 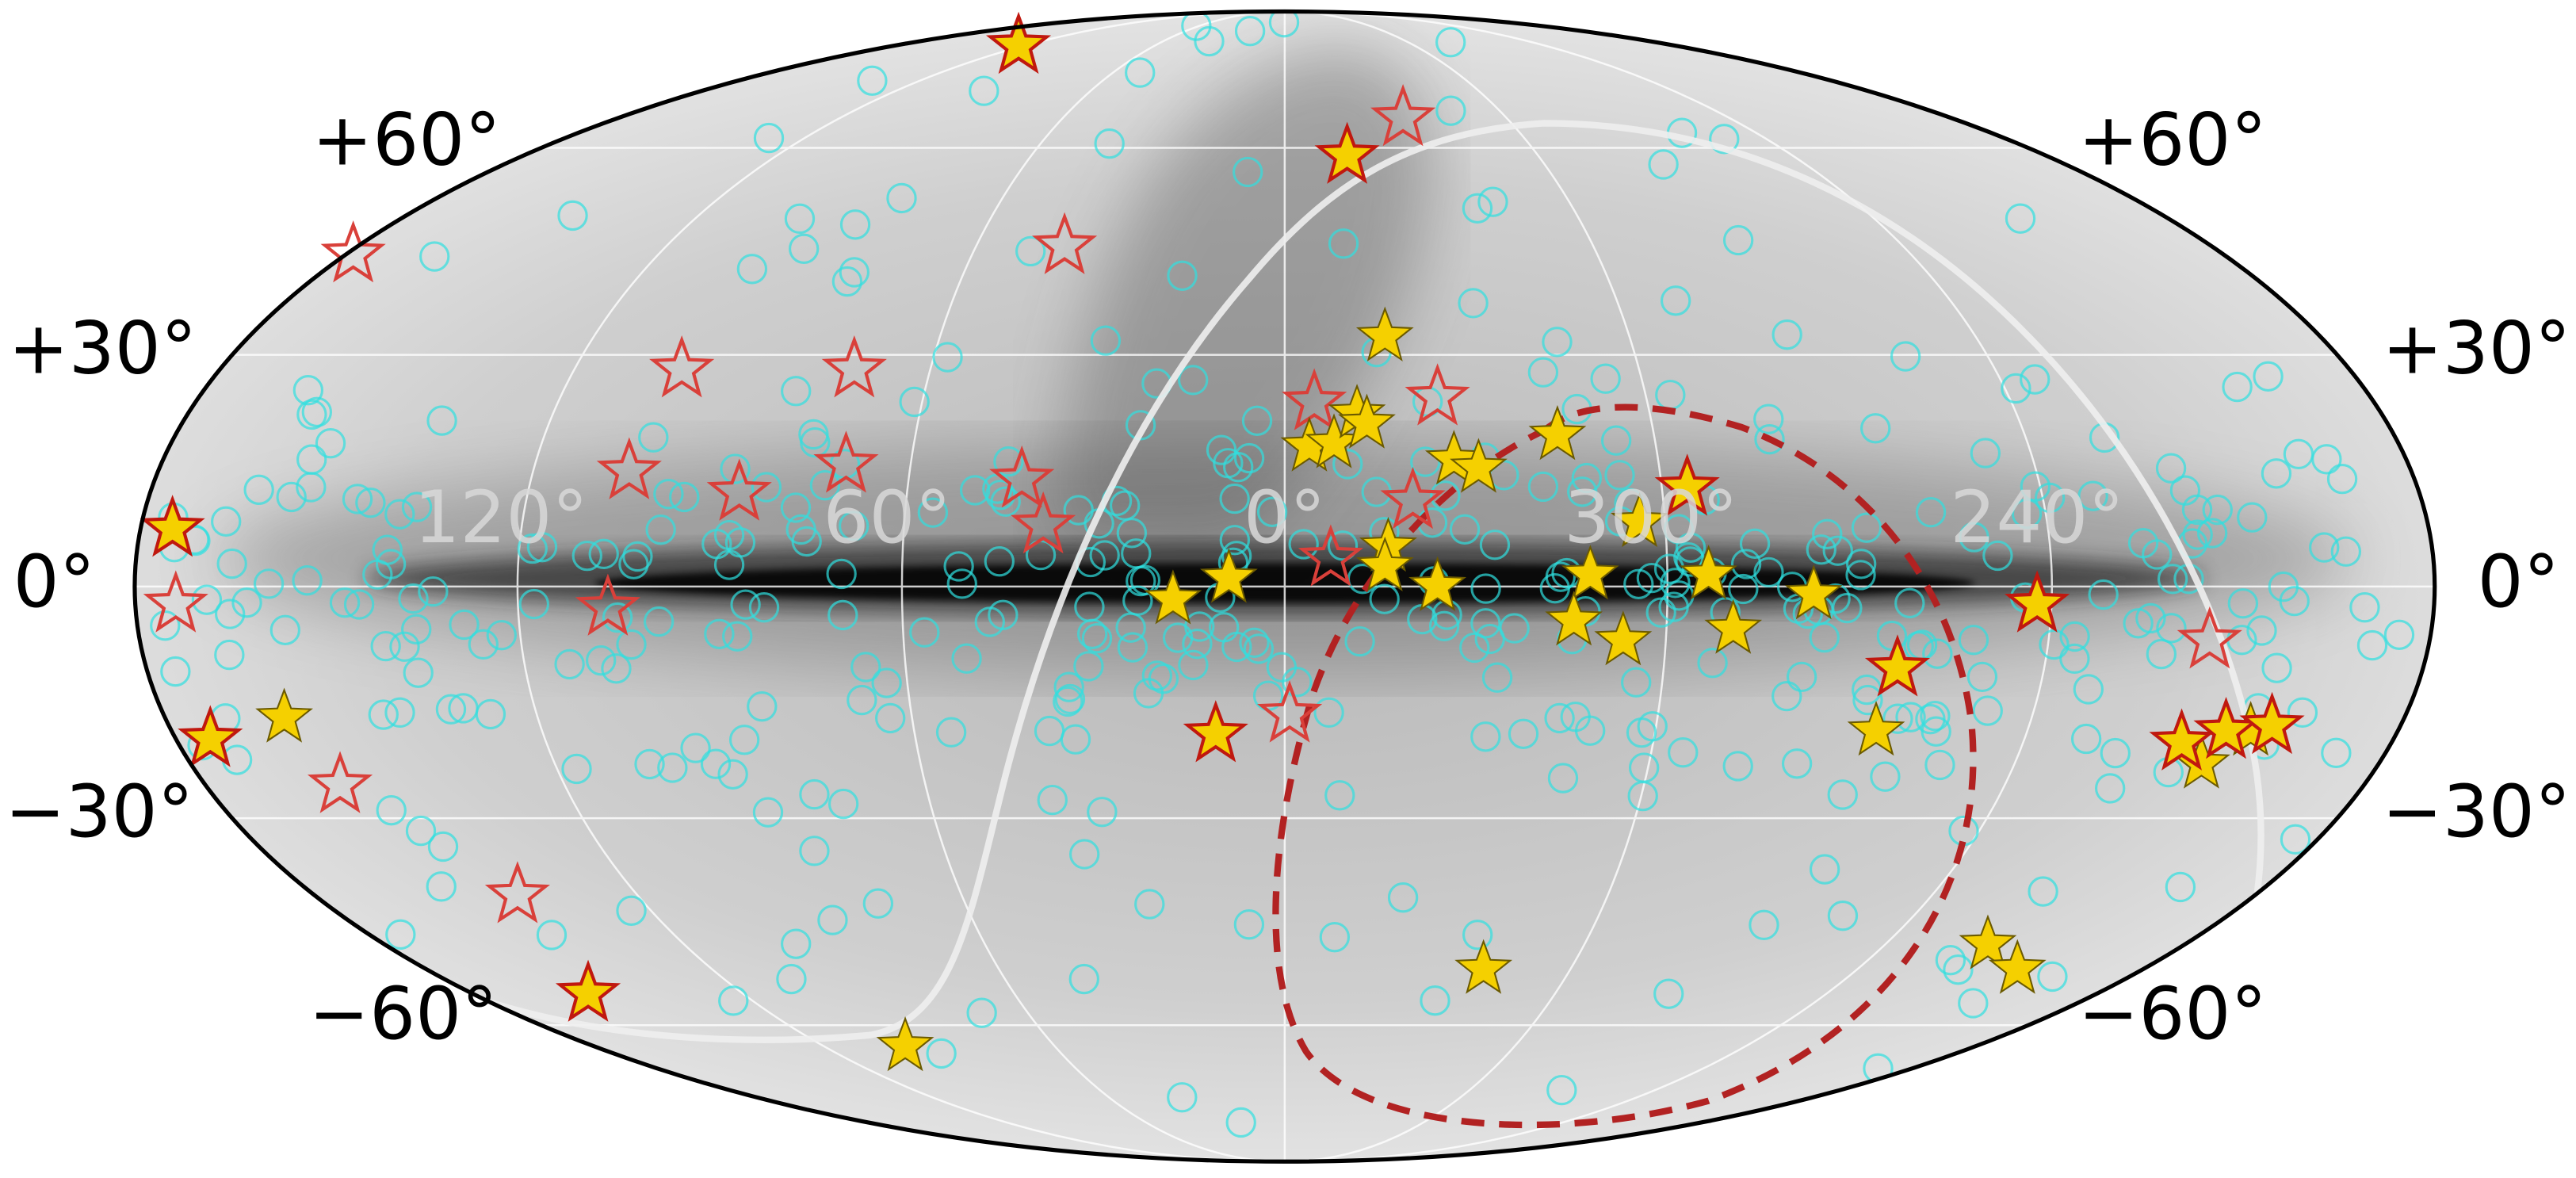 I want to click on lat-label: 0°, so click(x=55, y=581).